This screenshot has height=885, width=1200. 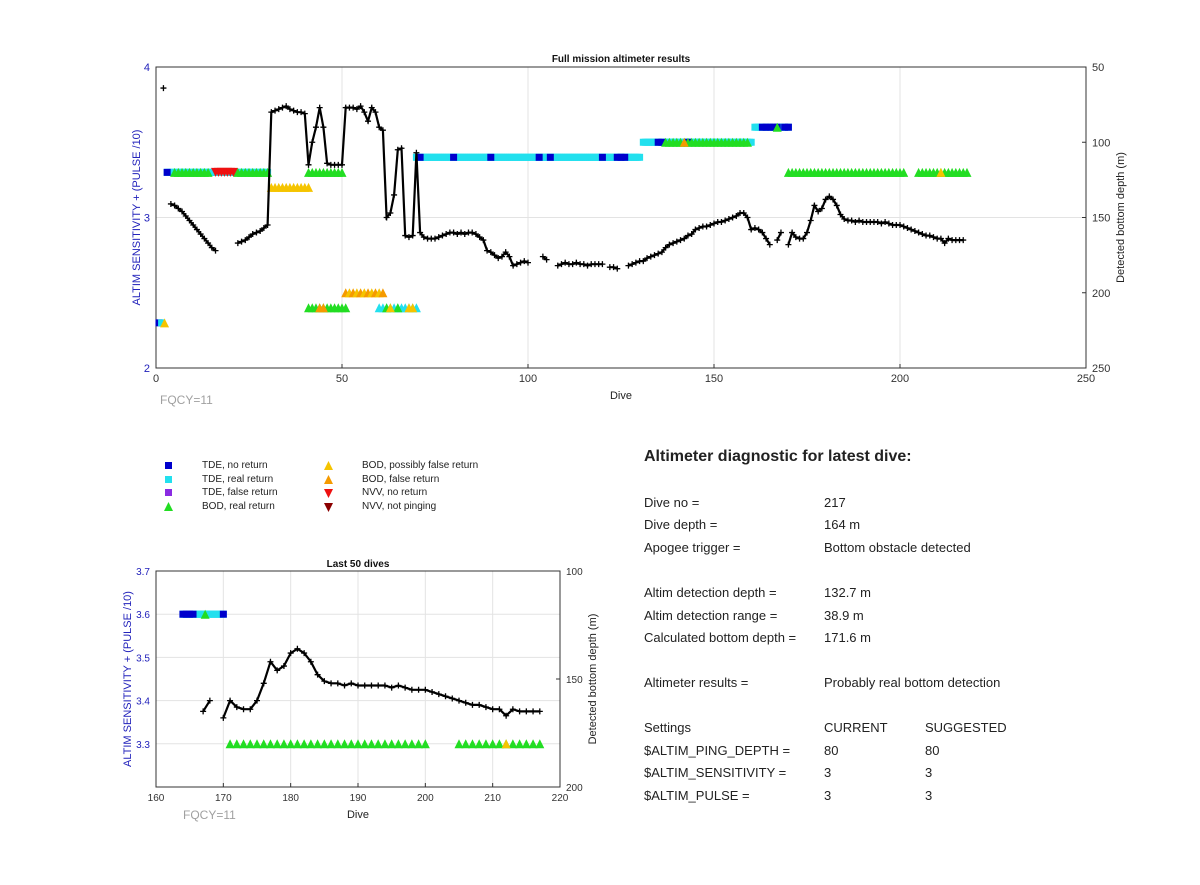 What do you see at coordinates (143, 745) in the screenshot?
I see `y-tick-label: 3.3` at bounding box center [143, 745].